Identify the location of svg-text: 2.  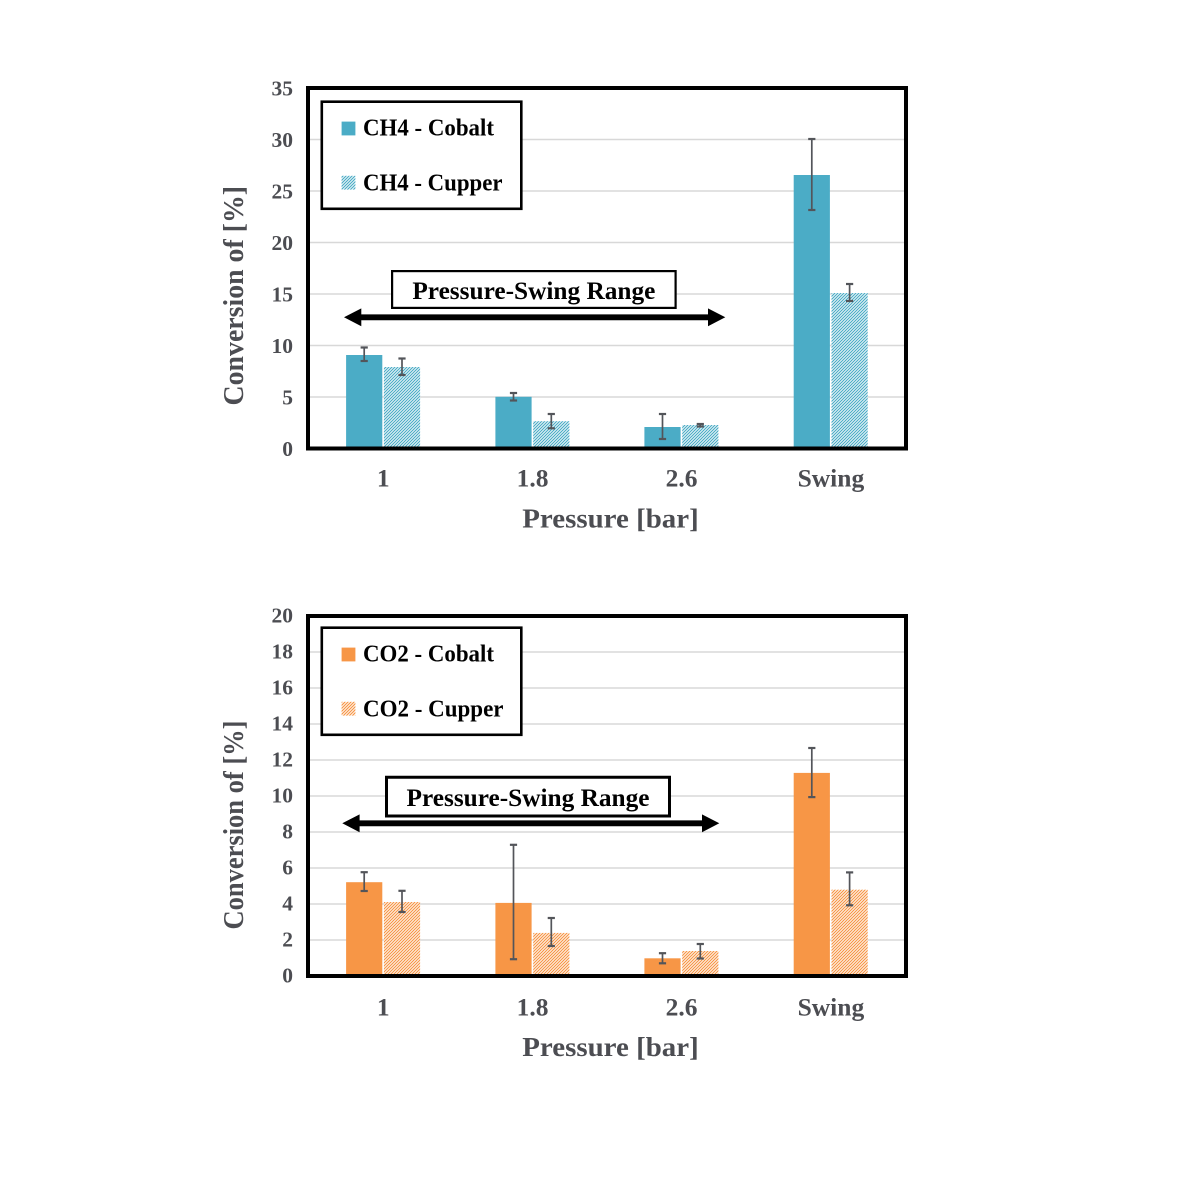
(287, 939).